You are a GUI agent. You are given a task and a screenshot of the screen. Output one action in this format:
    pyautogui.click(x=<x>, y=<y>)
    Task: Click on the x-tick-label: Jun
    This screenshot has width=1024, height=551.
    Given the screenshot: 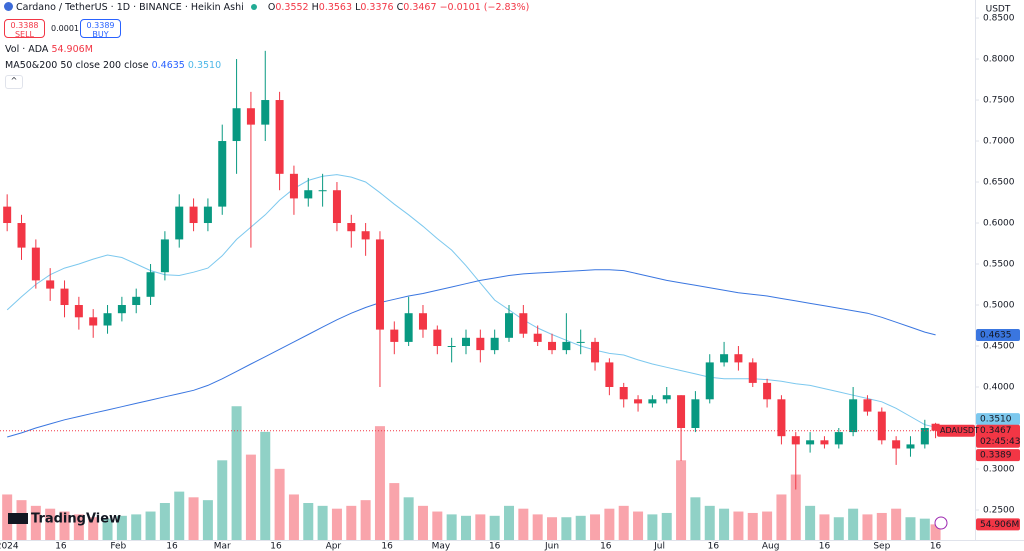 What is the action you would take?
    pyautogui.click(x=551, y=546)
    